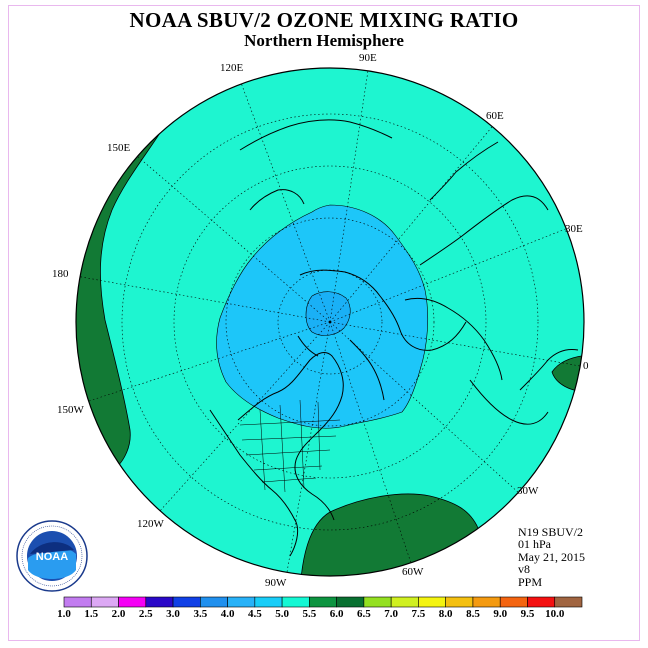 The image size is (648, 648). I want to click on lon-label-150e: 150E, so click(119, 148).